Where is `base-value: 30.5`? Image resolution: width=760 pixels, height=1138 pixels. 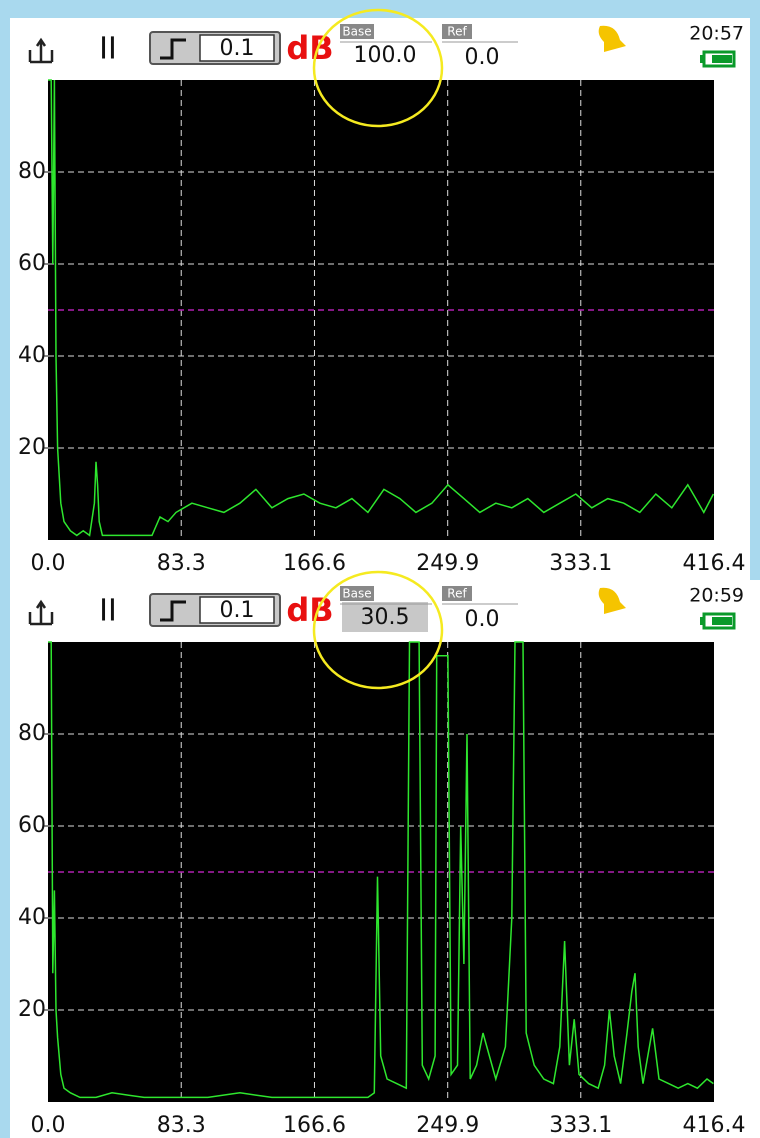
base-value: 30.5 is located at coordinates (385, 617).